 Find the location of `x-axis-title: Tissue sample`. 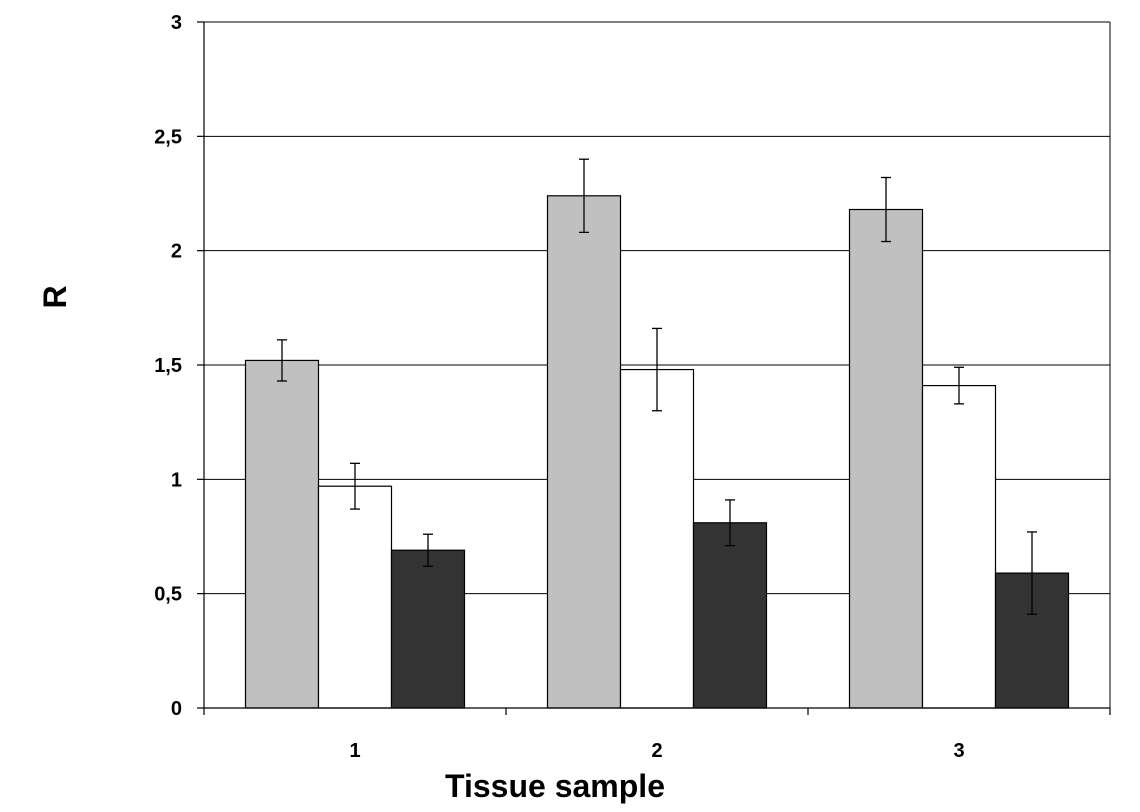

x-axis-title: Tissue sample is located at coordinates (555, 786).